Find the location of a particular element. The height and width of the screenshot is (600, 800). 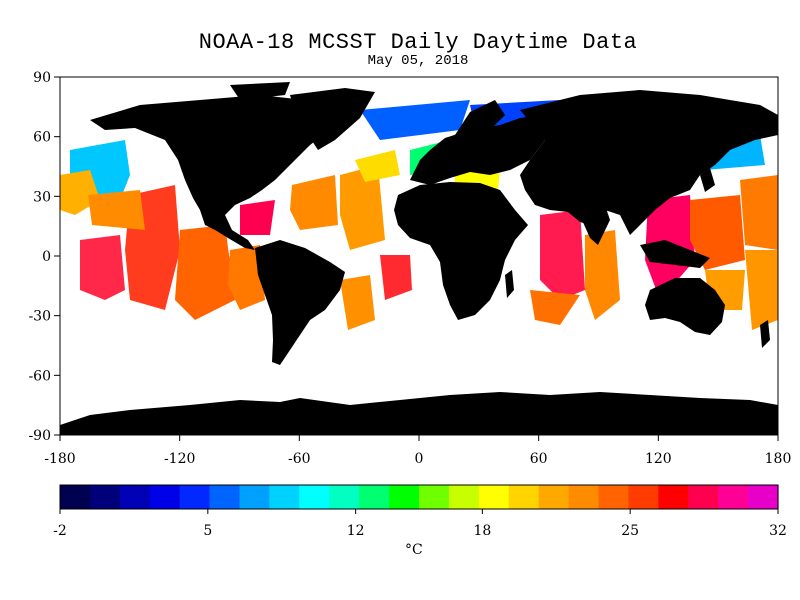

latitude-axis: 90 60 30 0 -30 -60 -90 is located at coordinates (44, 257).